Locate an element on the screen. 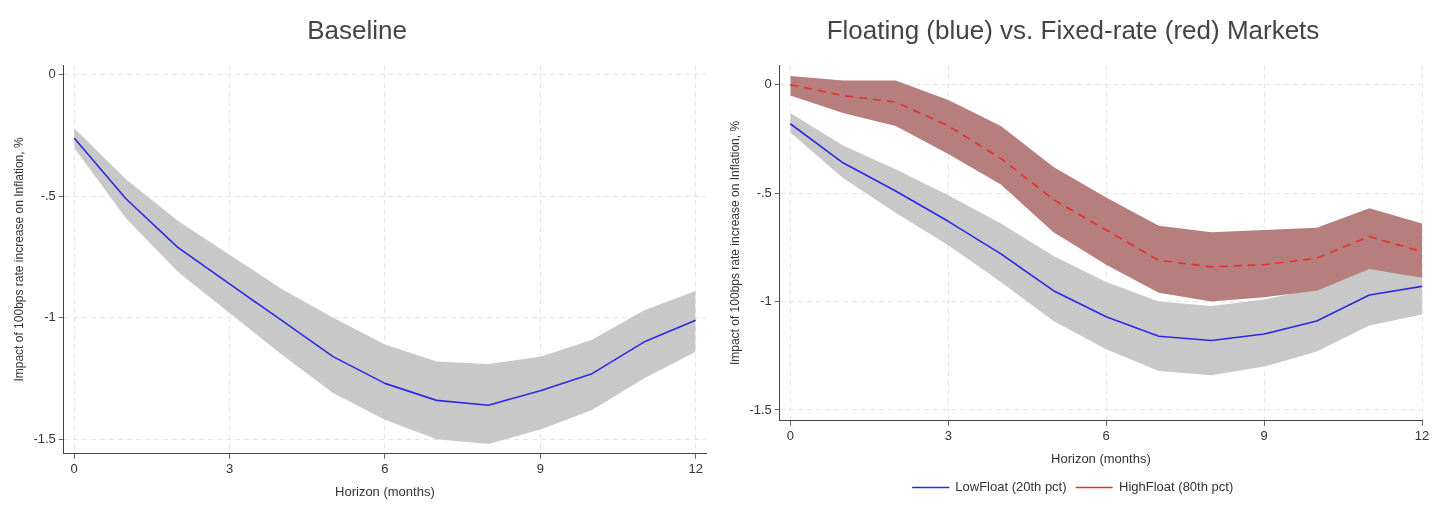  legend-label: HighFloat (80th pct) is located at coordinates (1176, 487).